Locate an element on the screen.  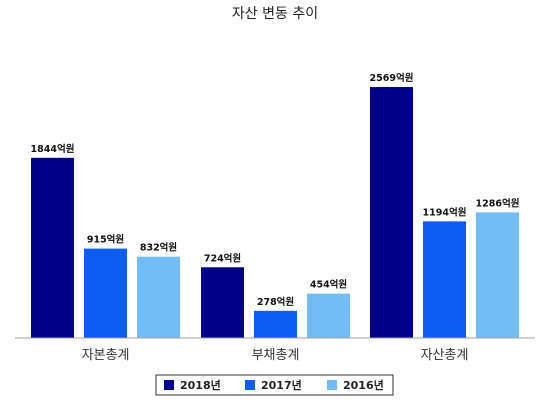
legend-items: 2018년 2017년 2016년 is located at coordinates (274, 385).